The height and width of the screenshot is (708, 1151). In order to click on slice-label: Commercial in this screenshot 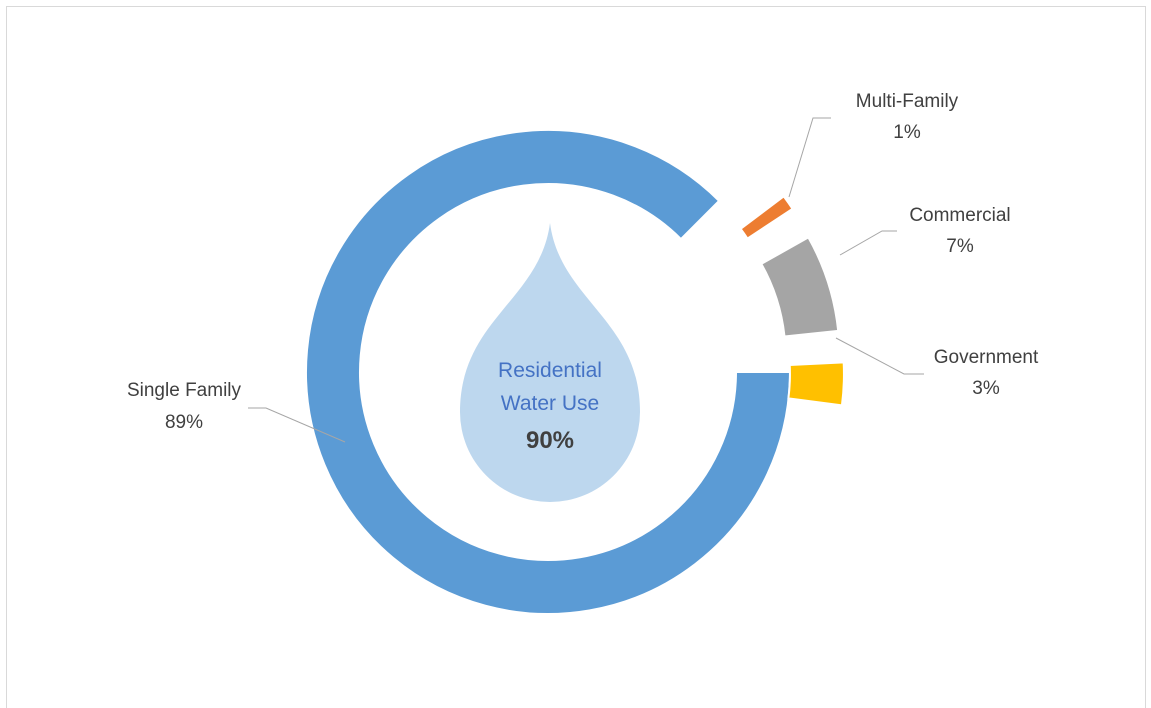, I will do `click(959, 215)`.